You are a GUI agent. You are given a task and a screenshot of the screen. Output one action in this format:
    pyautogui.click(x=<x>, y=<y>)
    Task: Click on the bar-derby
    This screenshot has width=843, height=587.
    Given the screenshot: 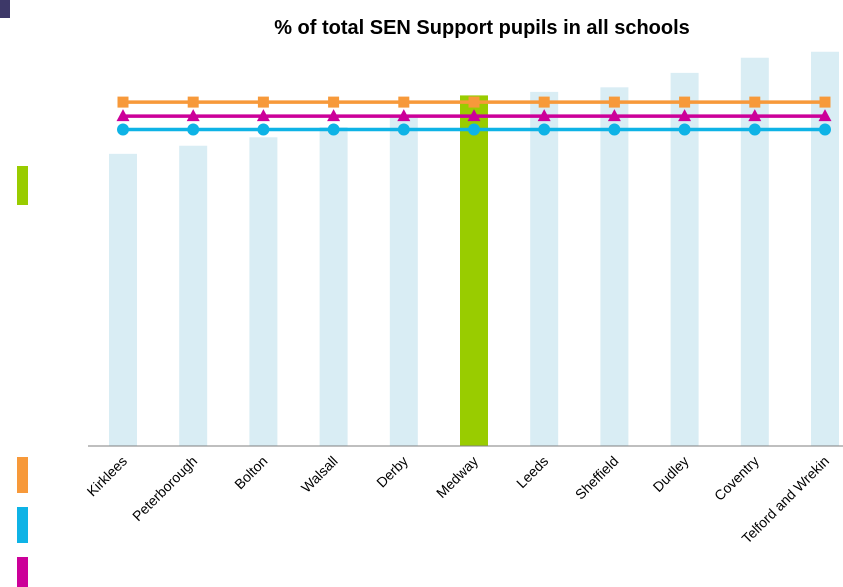 What is the action you would take?
    pyautogui.click(x=403, y=281)
    